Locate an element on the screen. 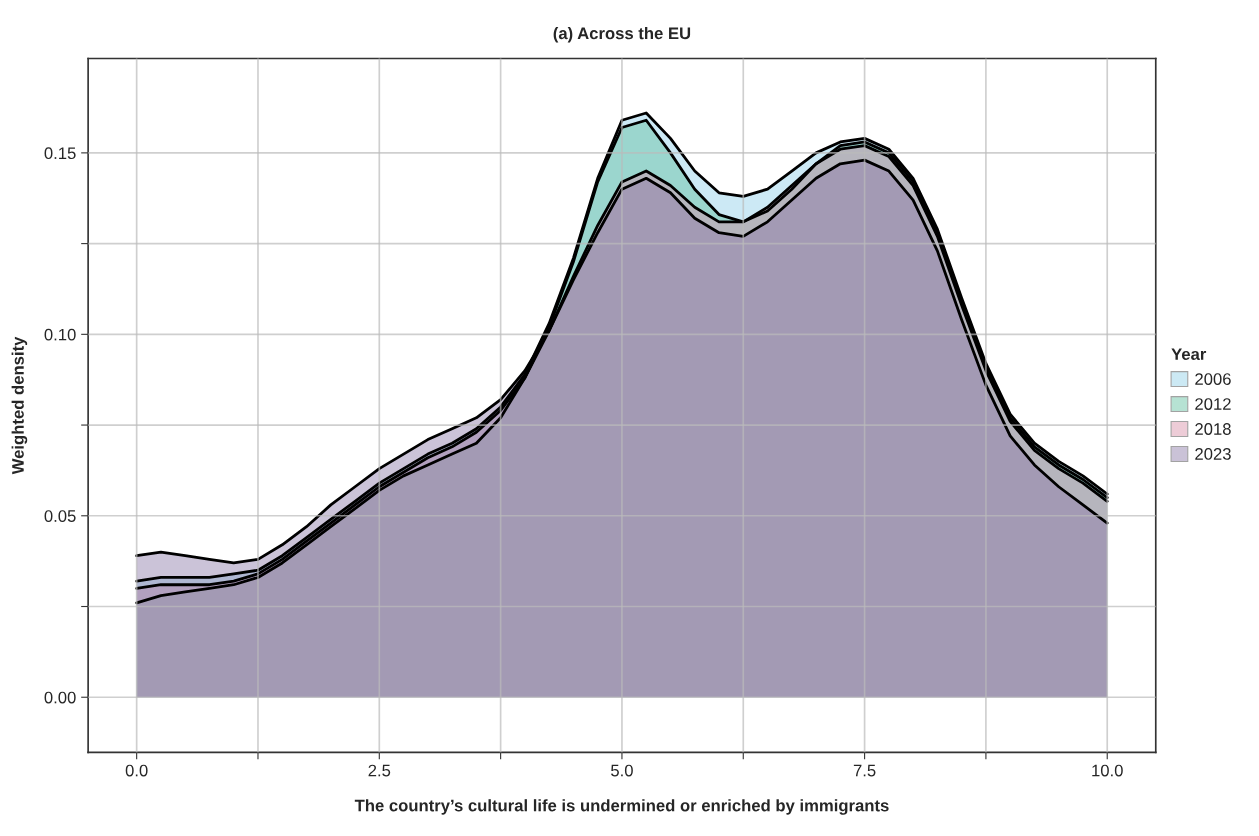 The width and height of the screenshot is (1259, 836). y-tick-label: 0.10 is located at coordinates (60, 334).